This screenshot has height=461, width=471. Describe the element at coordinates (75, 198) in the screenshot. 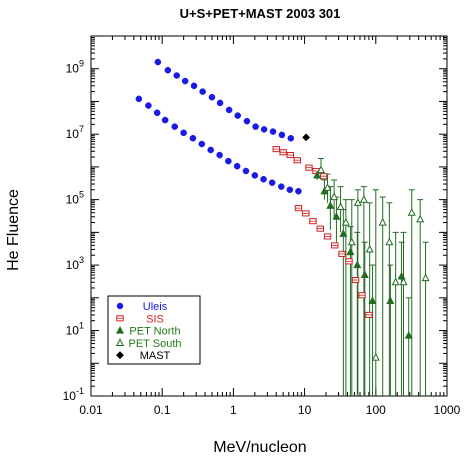

I see `y-tick-label: 10⁵` at that location.